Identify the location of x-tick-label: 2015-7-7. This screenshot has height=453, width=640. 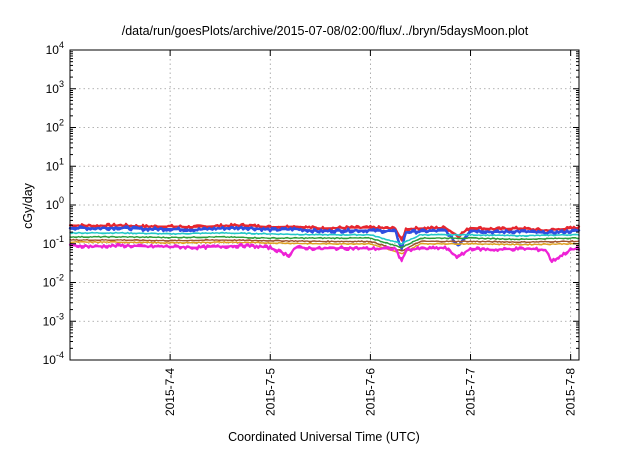
(471, 392).